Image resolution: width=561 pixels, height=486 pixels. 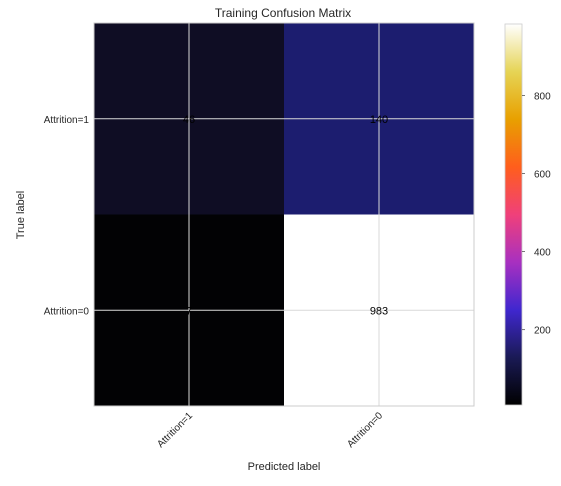 What do you see at coordinates (379, 120) in the screenshot?
I see `cell-value-label: 140` at bounding box center [379, 120].